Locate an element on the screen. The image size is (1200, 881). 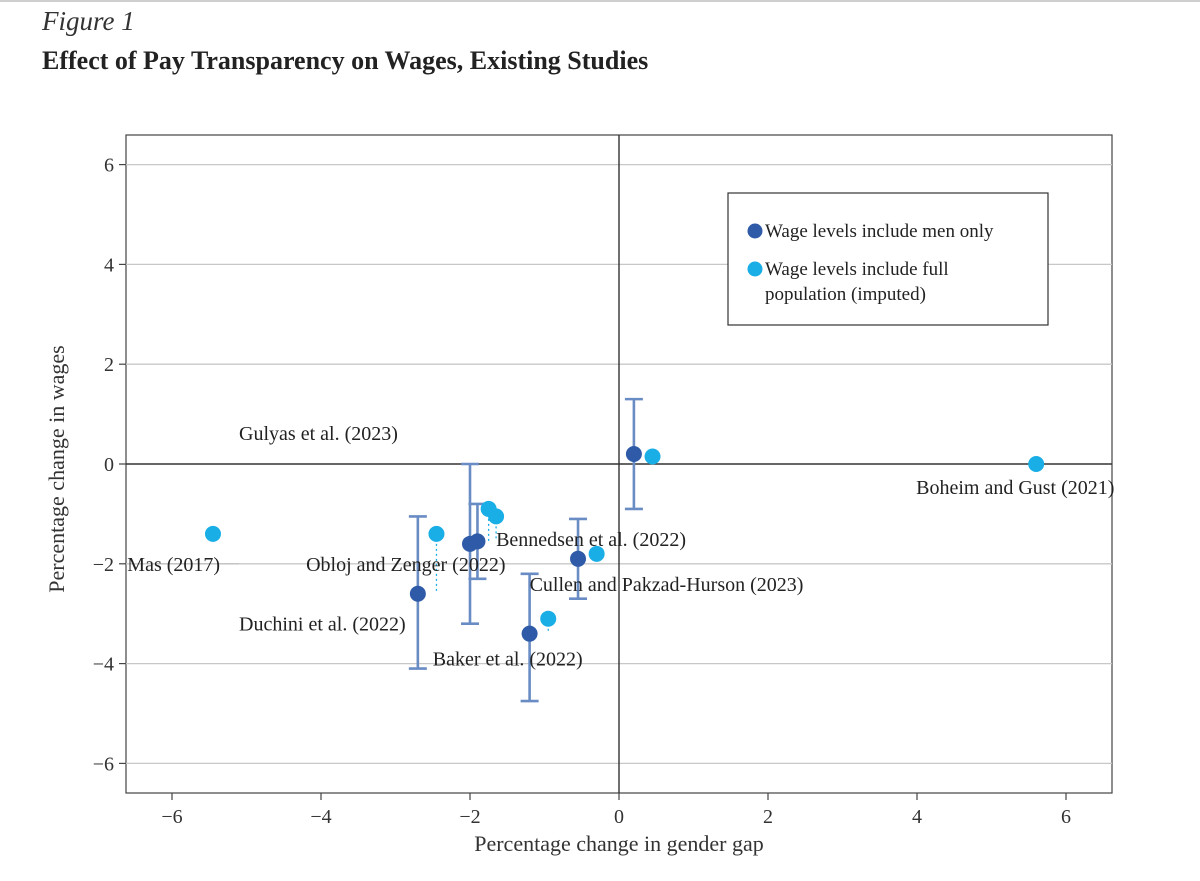
y-tick-label: −4 is located at coordinates (103, 665).